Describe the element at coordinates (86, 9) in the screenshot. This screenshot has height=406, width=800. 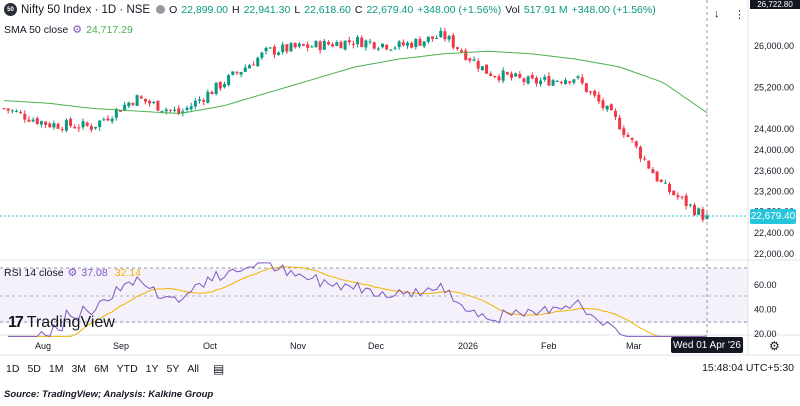
I see `symbol-title: Nifty 50 Index · 1D · NSE` at that location.